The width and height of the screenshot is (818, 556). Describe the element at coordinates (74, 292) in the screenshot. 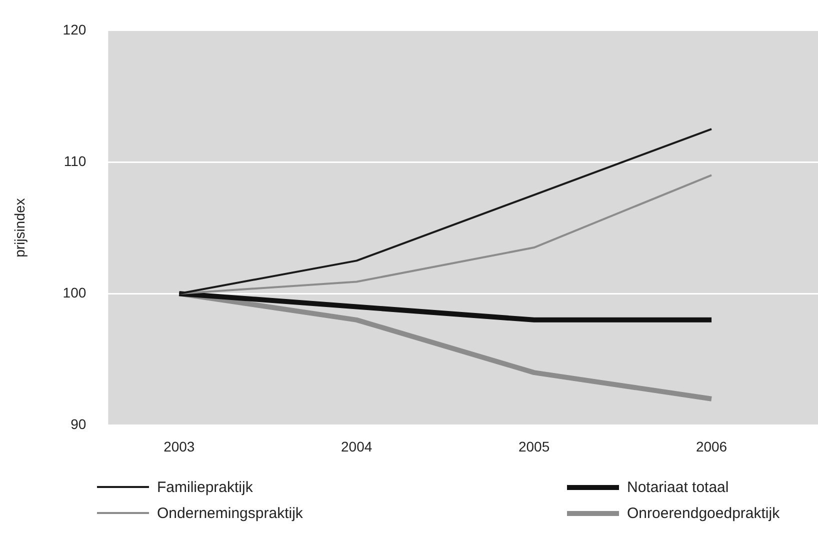

I see `y-tick-label: 100` at that location.